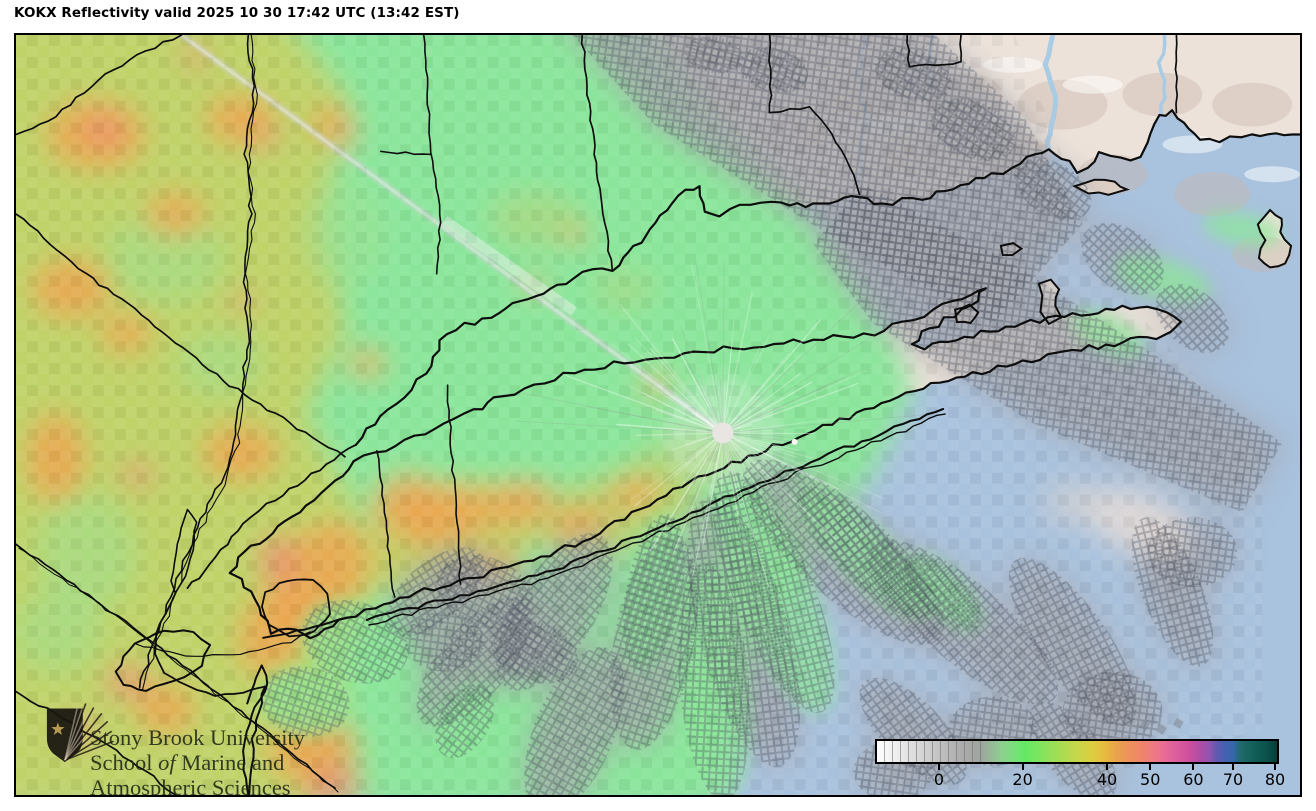 This screenshot has height=811, width=1316. What do you see at coordinates (198, 737) in the screenshot?
I see `logo-line-1: Stony Brook University` at bounding box center [198, 737].